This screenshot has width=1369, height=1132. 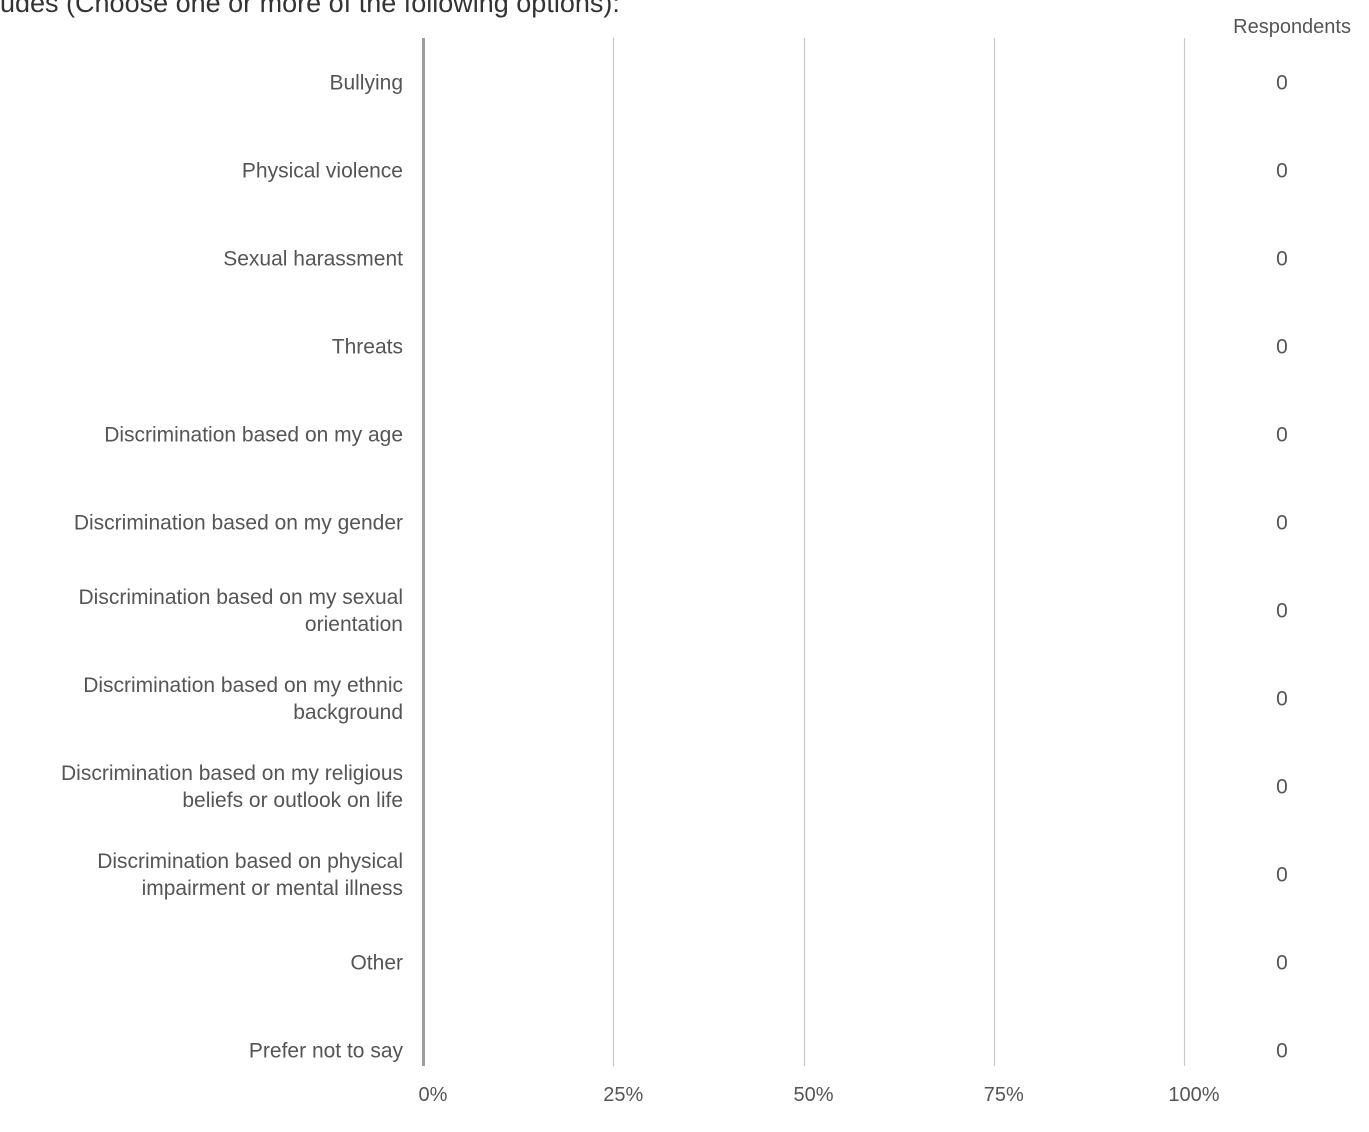 I want to click on category-label: Discrimination based on physical, so click(x=250, y=861).